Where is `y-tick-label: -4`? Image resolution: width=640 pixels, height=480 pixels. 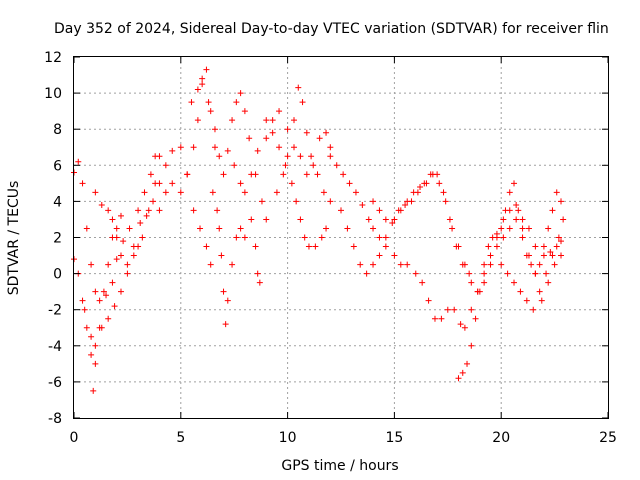 y-tick-label: -4 is located at coordinates (55, 347).